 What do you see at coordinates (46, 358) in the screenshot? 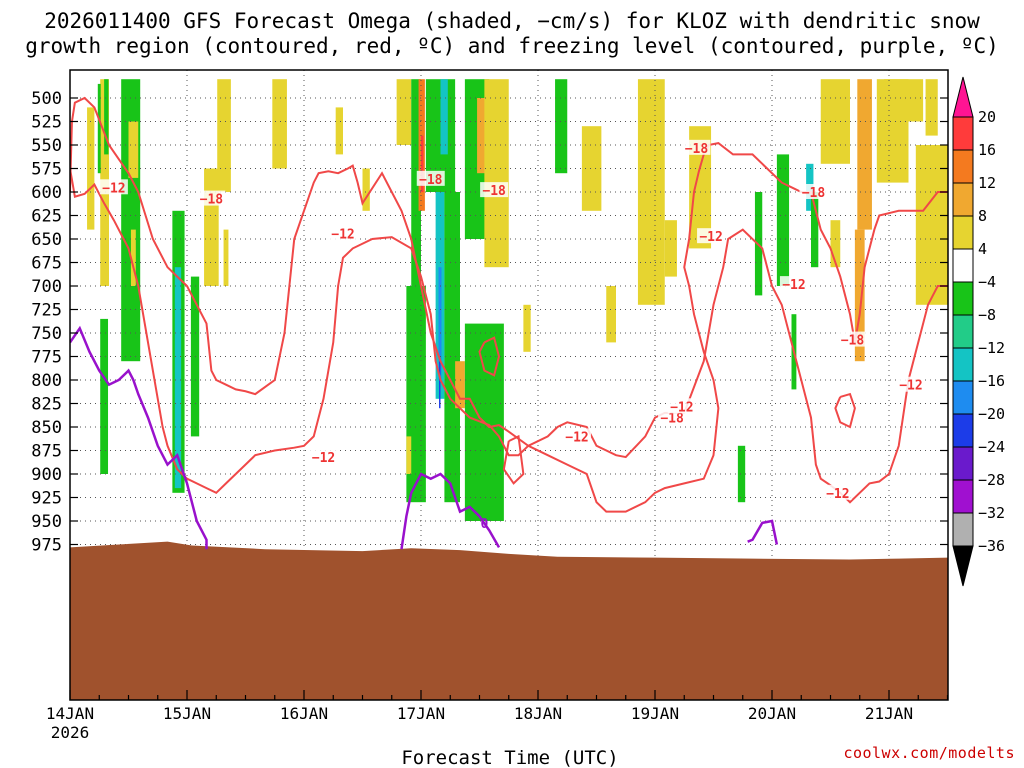
I see `y-tick-label: 775` at bounding box center [46, 358].